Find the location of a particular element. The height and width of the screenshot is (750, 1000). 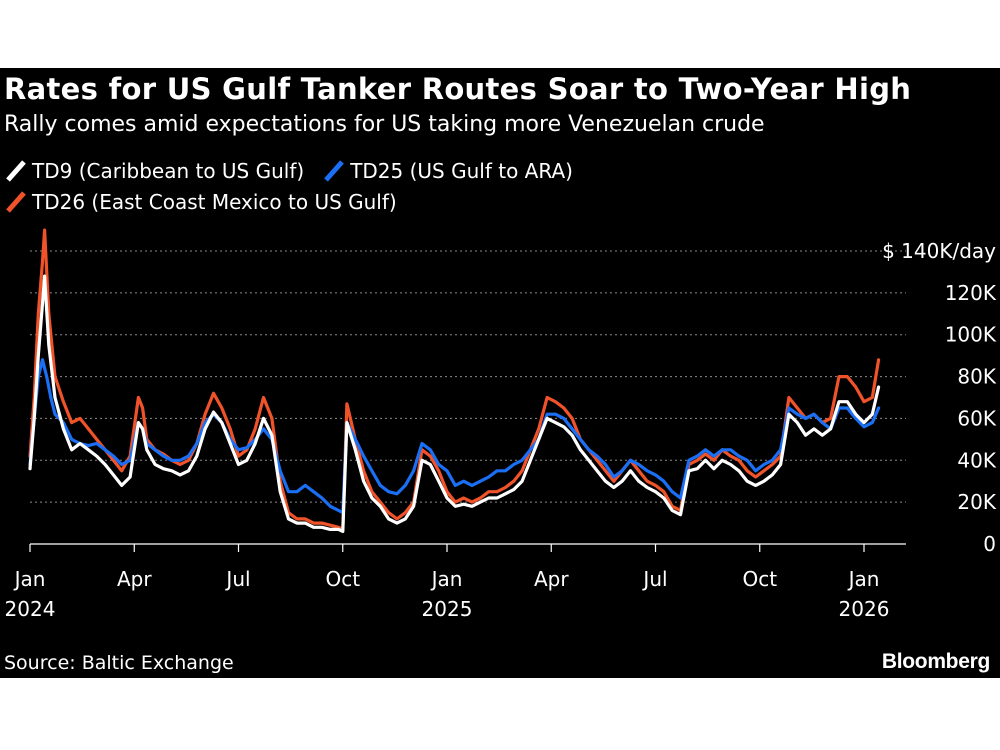

legend-label-td9: TD9 (Caribbean to US Gulf) is located at coordinates (168, 171).